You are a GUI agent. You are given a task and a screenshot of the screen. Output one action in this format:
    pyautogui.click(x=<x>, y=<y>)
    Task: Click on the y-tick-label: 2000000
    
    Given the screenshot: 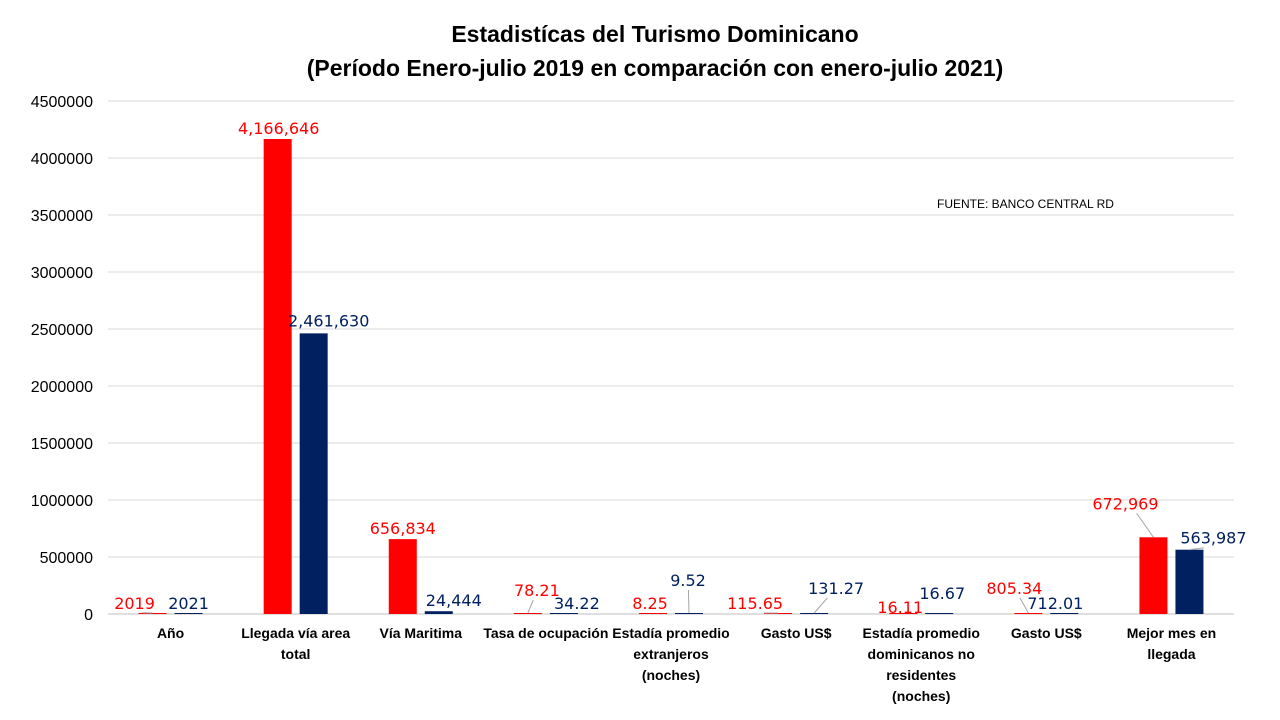 What is the action you would take?
    pyautogui.click(x=62, y=387)
    